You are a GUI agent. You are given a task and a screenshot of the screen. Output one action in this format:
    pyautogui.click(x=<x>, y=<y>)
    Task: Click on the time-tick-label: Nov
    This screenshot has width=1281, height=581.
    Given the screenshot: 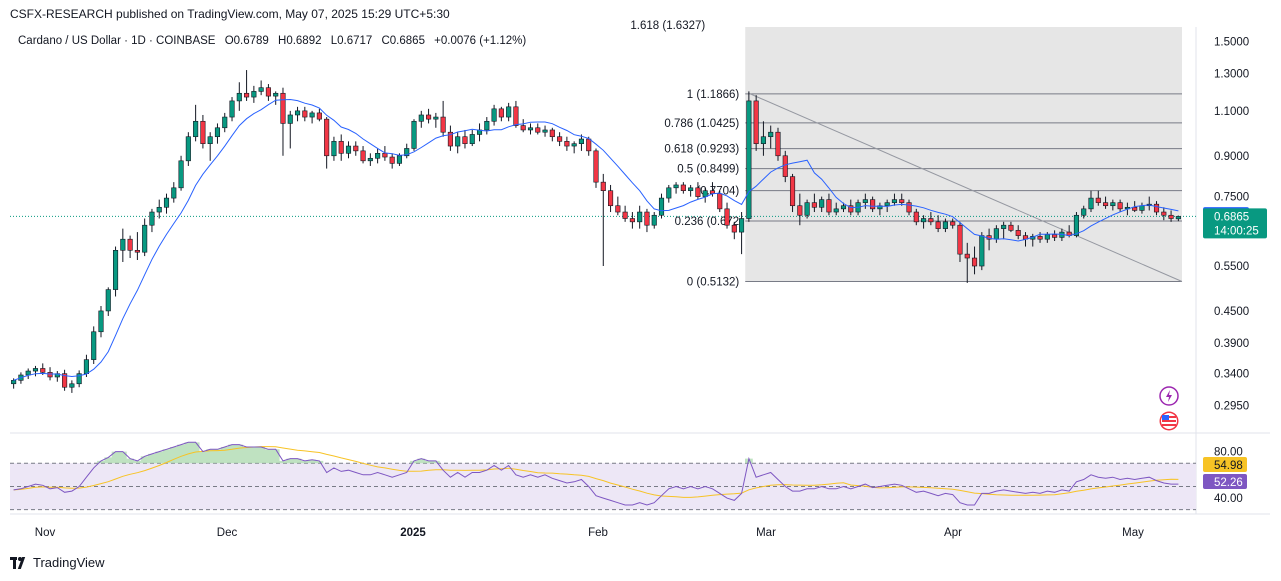 What is the action you would take?
    pyautogui.click(x=45, y=533)
    